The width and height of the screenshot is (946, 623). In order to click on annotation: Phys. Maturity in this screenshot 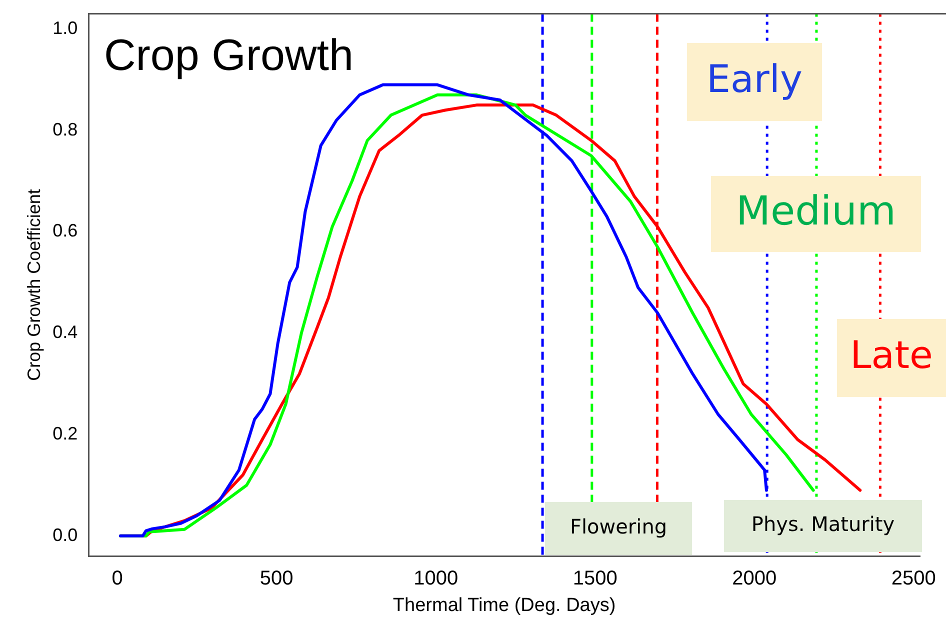, I will do `click(823, 524)`.